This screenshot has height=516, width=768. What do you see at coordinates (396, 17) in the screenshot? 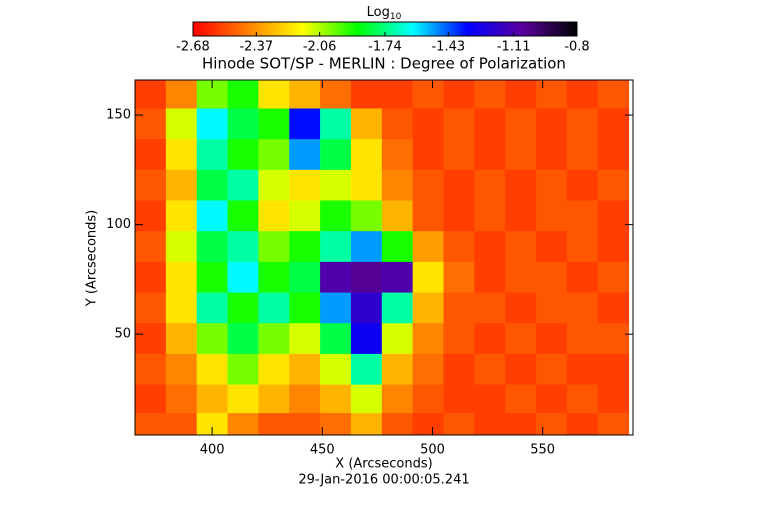
I see `colorbar-label-subscript: 10` at bounding box center [396, 17].